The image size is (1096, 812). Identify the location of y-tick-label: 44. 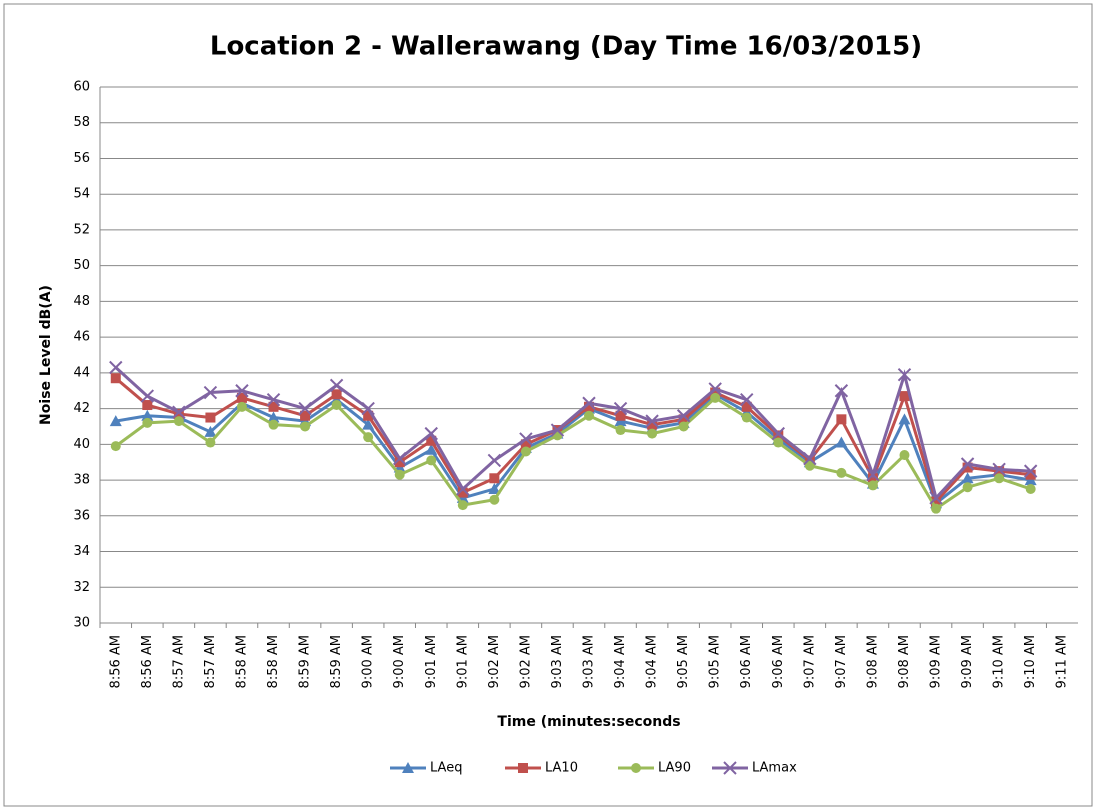
(81, 372).